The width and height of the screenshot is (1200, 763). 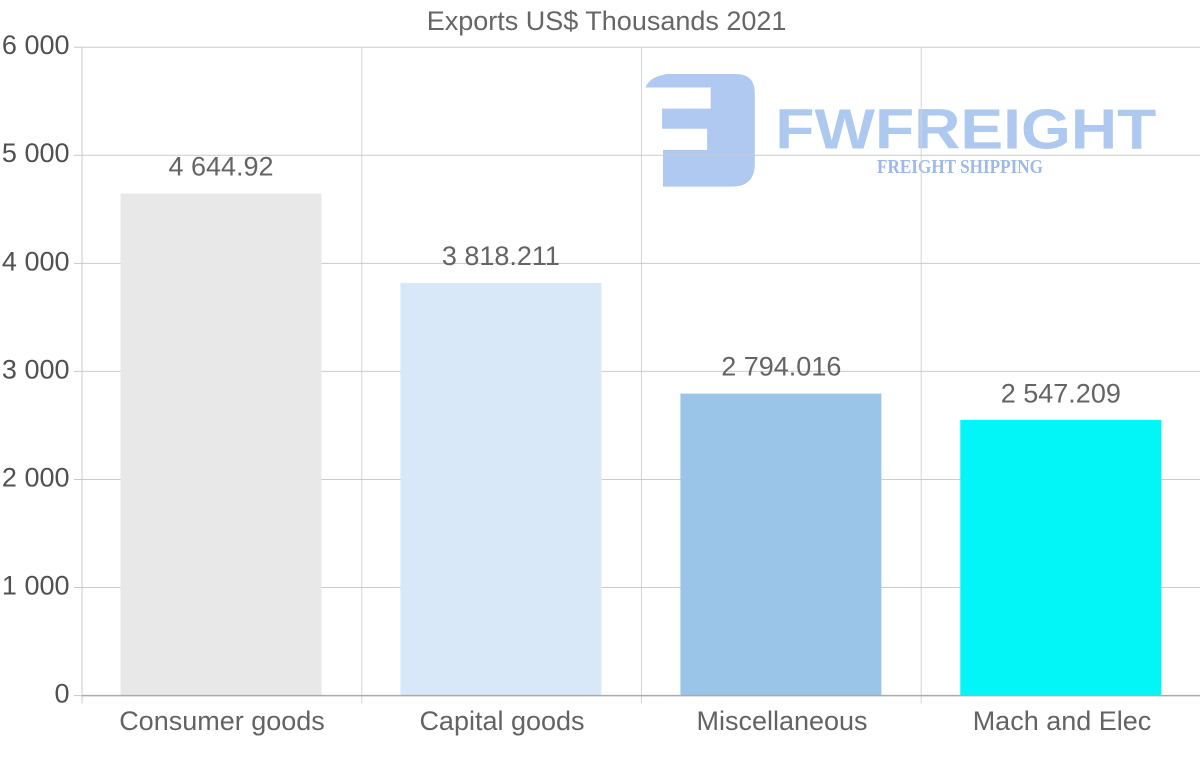 I want to click on svg-text: 4 000, so click(x=36, y=261).